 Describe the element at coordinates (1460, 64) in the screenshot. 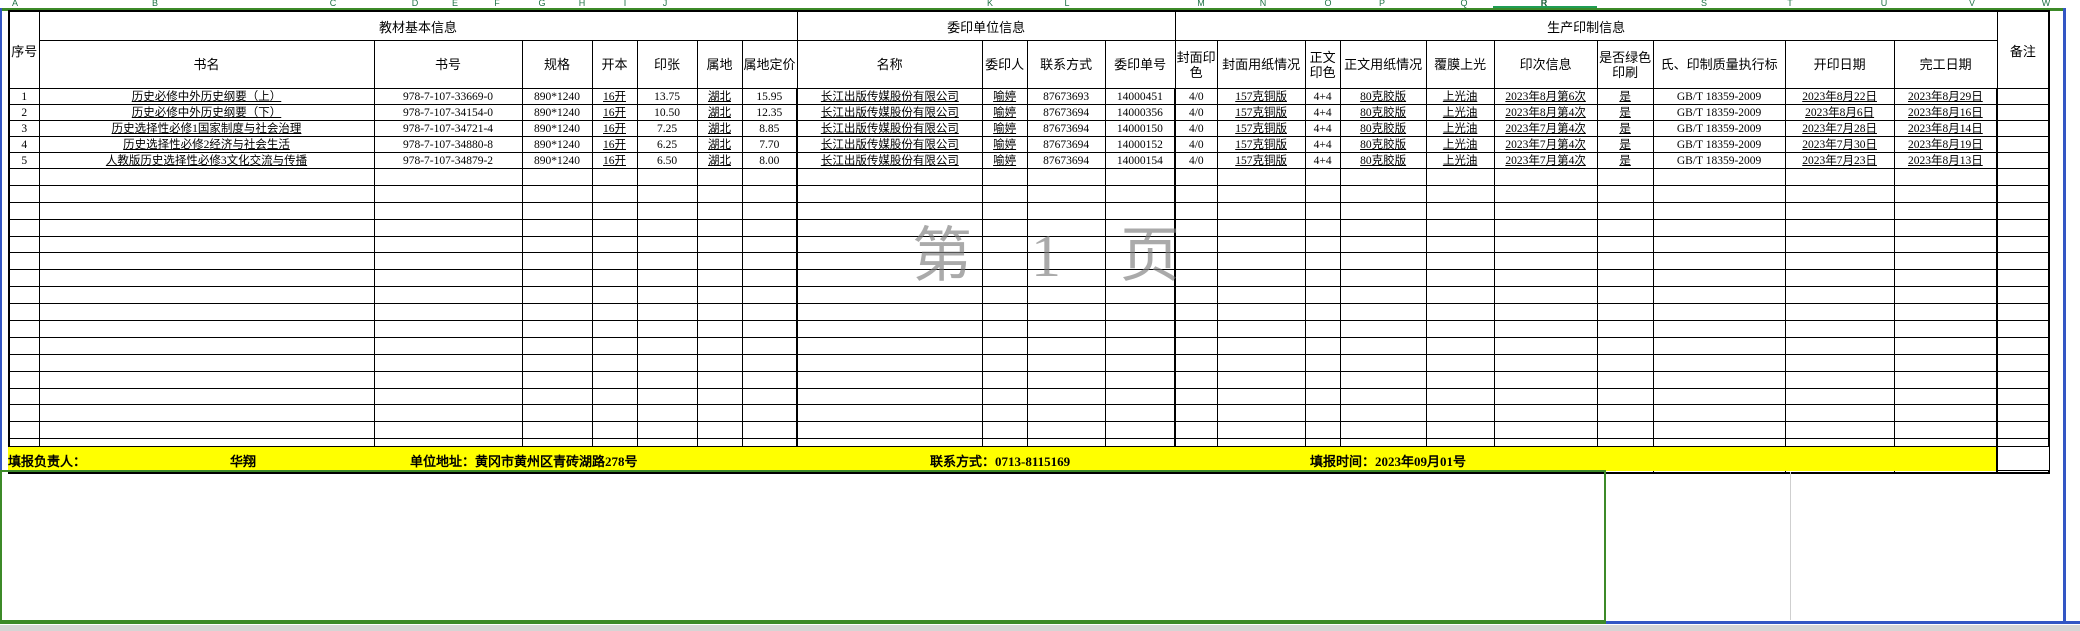

I see `header-lamination: 覆膜上光` at that location.